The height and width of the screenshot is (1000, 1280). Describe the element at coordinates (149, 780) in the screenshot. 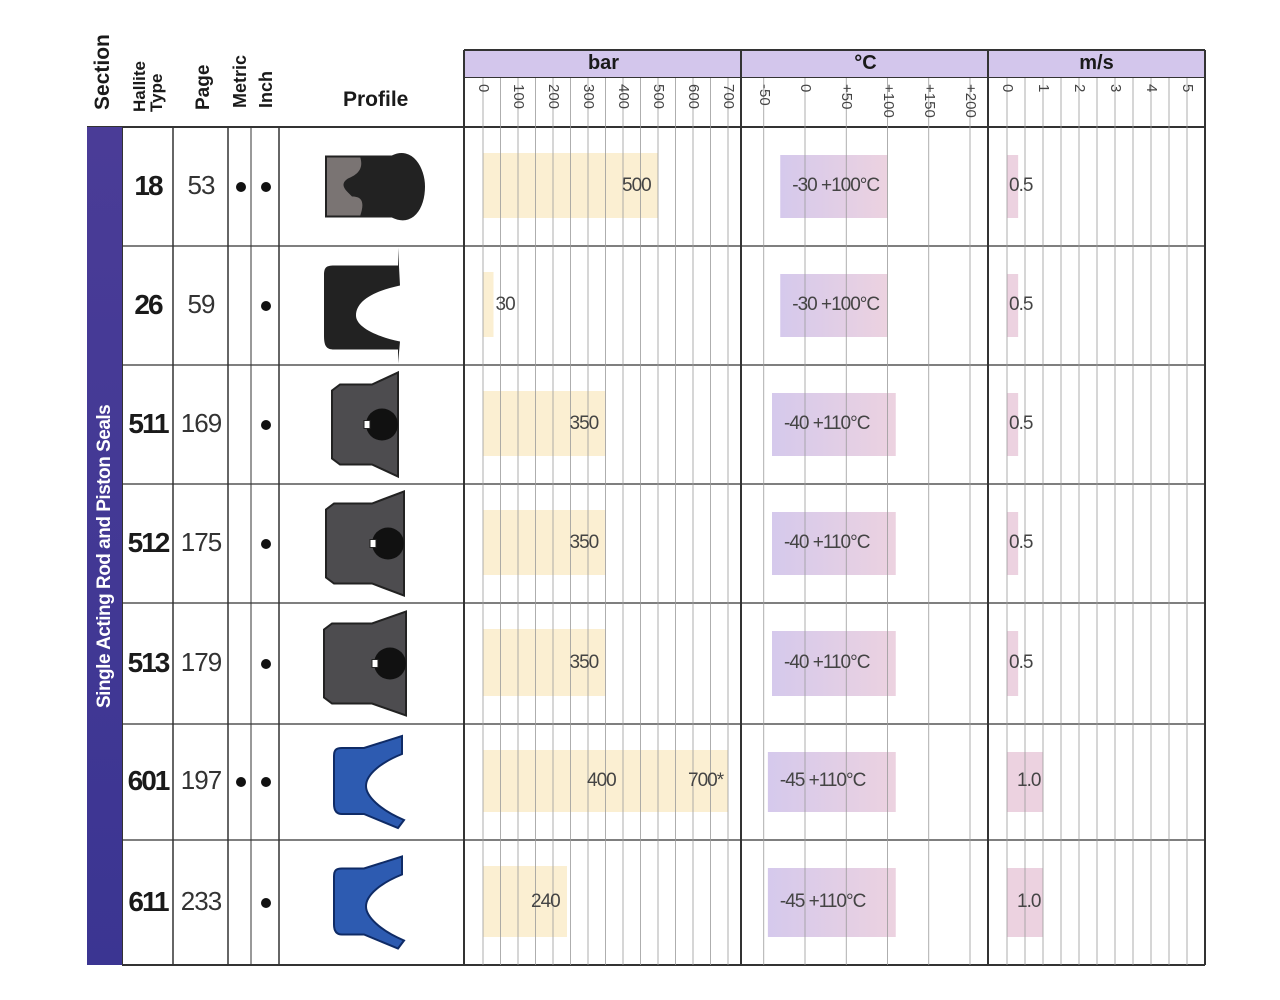

I see `hallite-type-value: 601` at that location.